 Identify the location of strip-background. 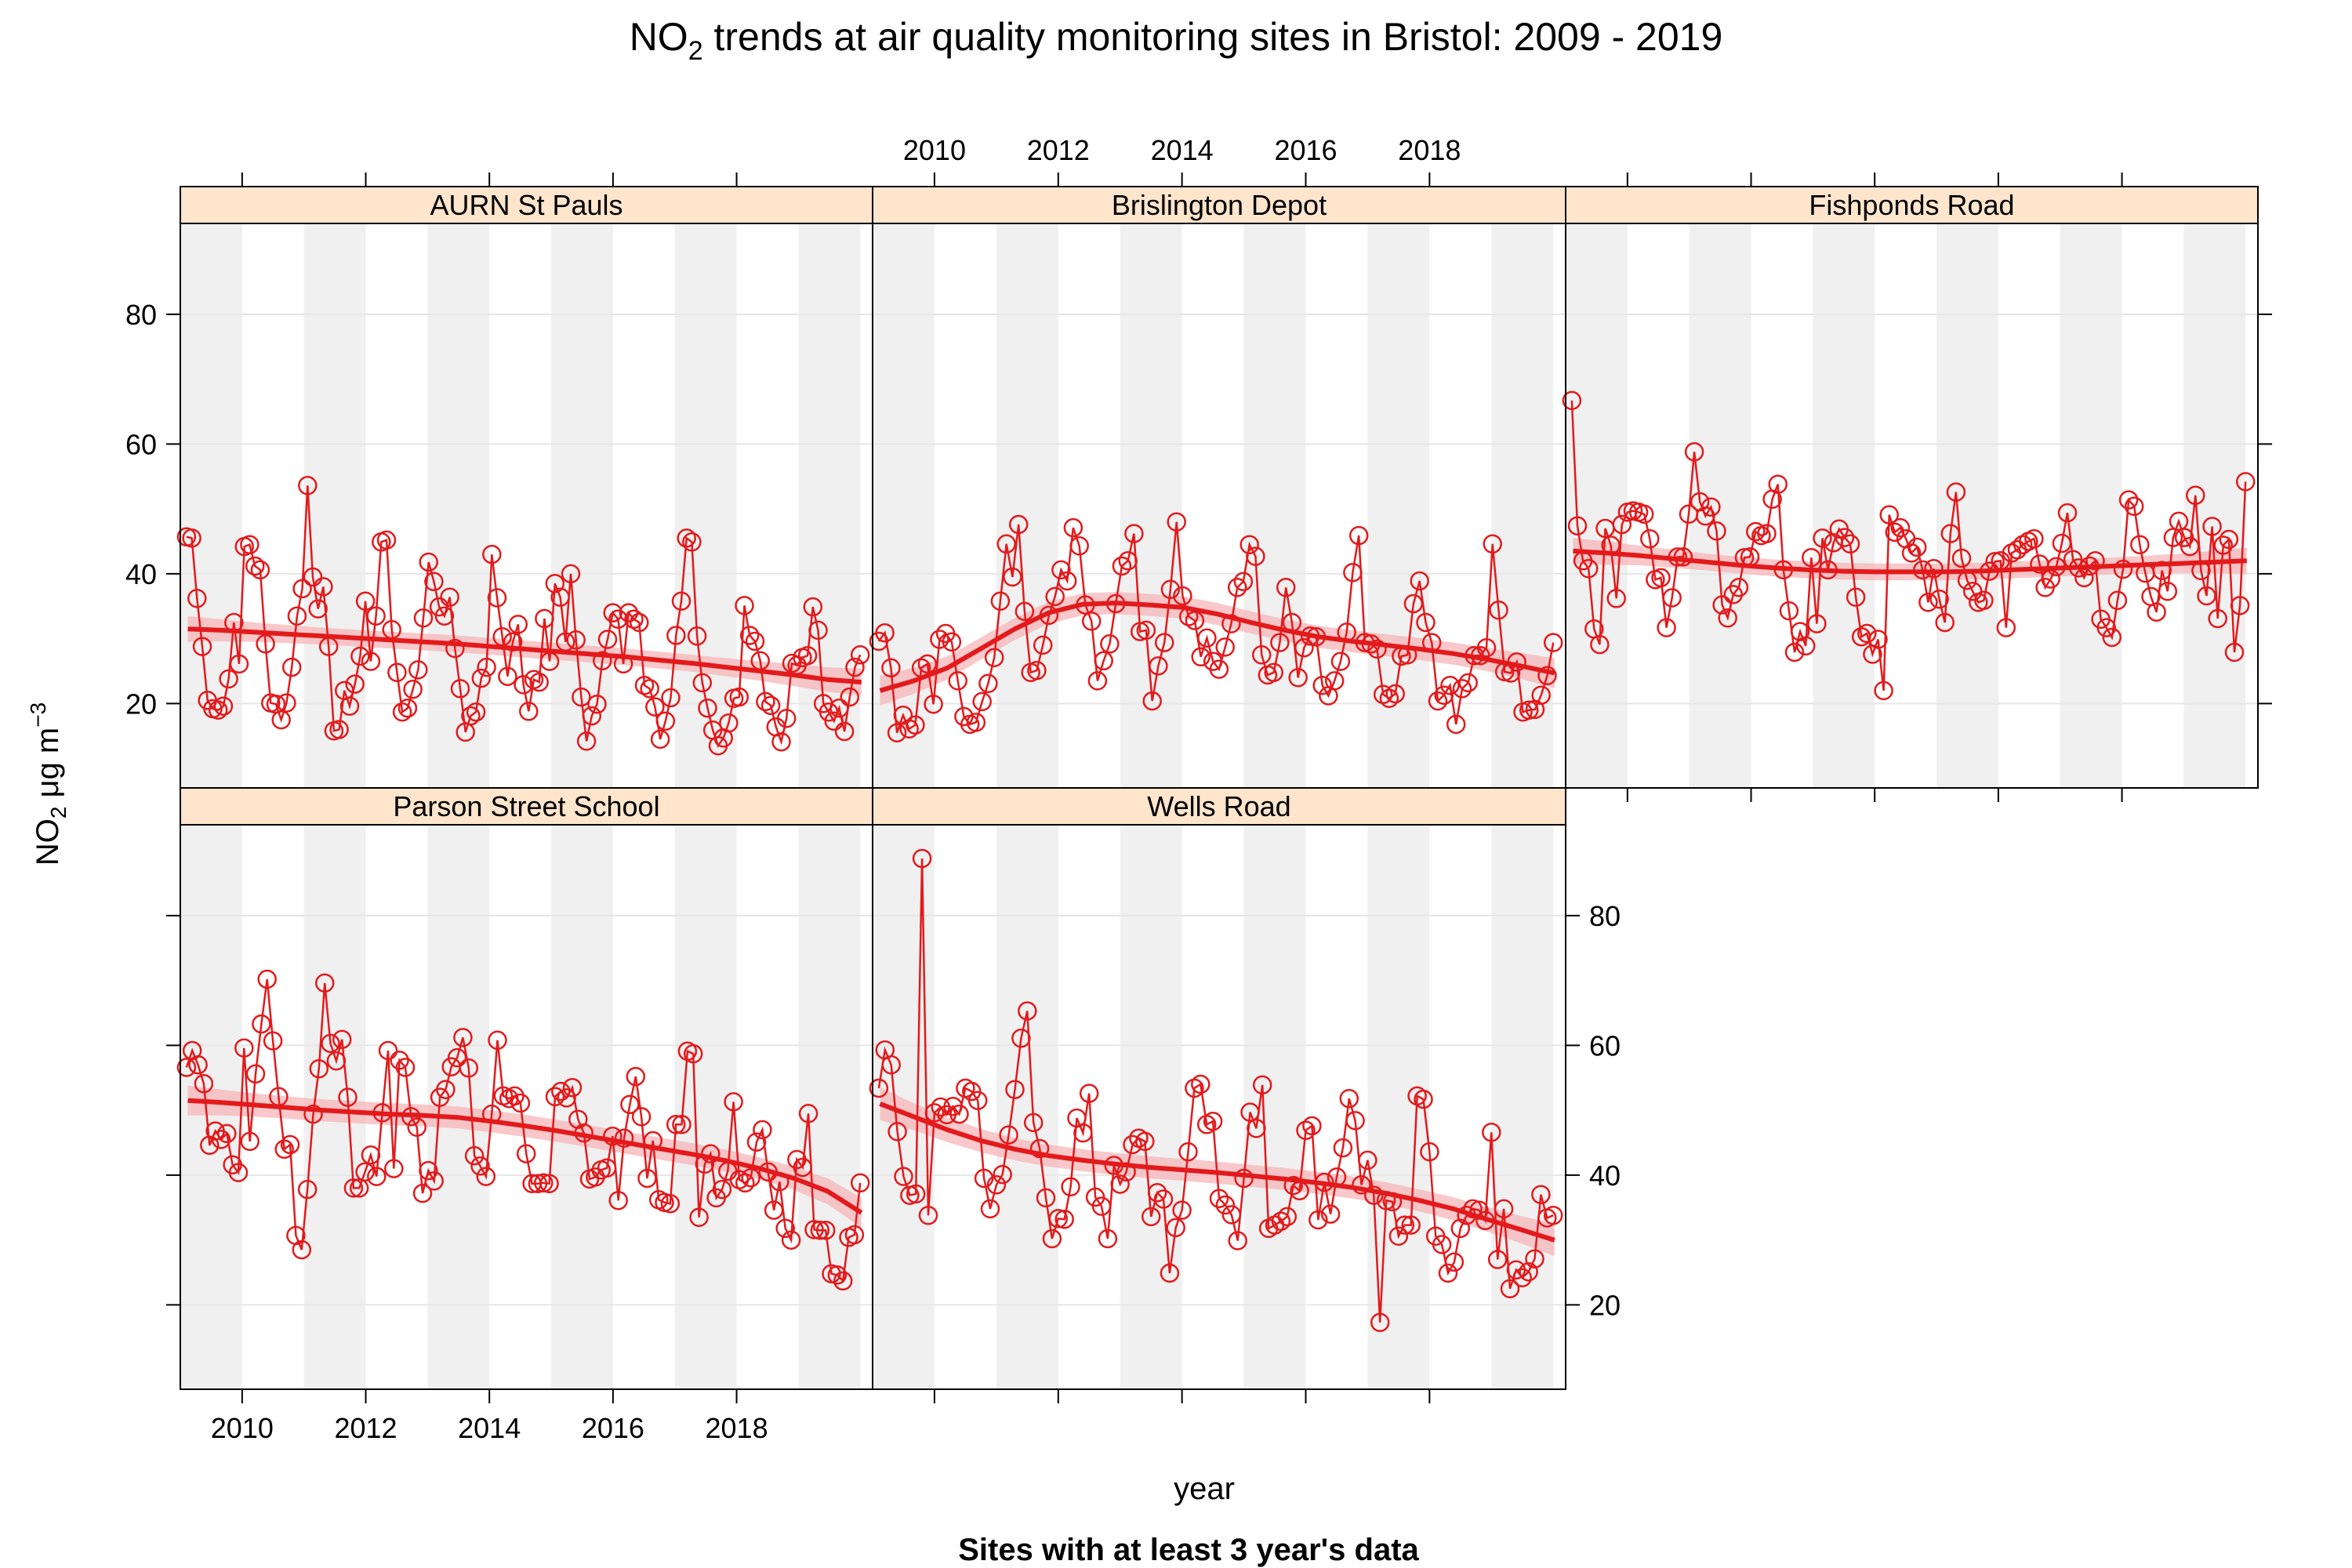
(526, 806).